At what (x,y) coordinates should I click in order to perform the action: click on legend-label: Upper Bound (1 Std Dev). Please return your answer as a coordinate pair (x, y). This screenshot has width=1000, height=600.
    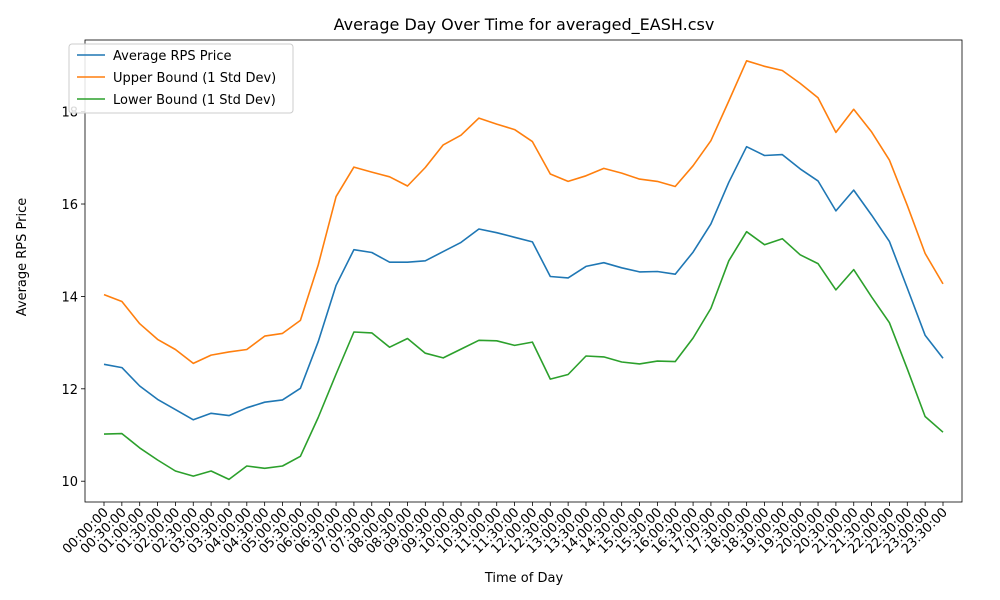
    Looking at the image, I should click on (194, 78).